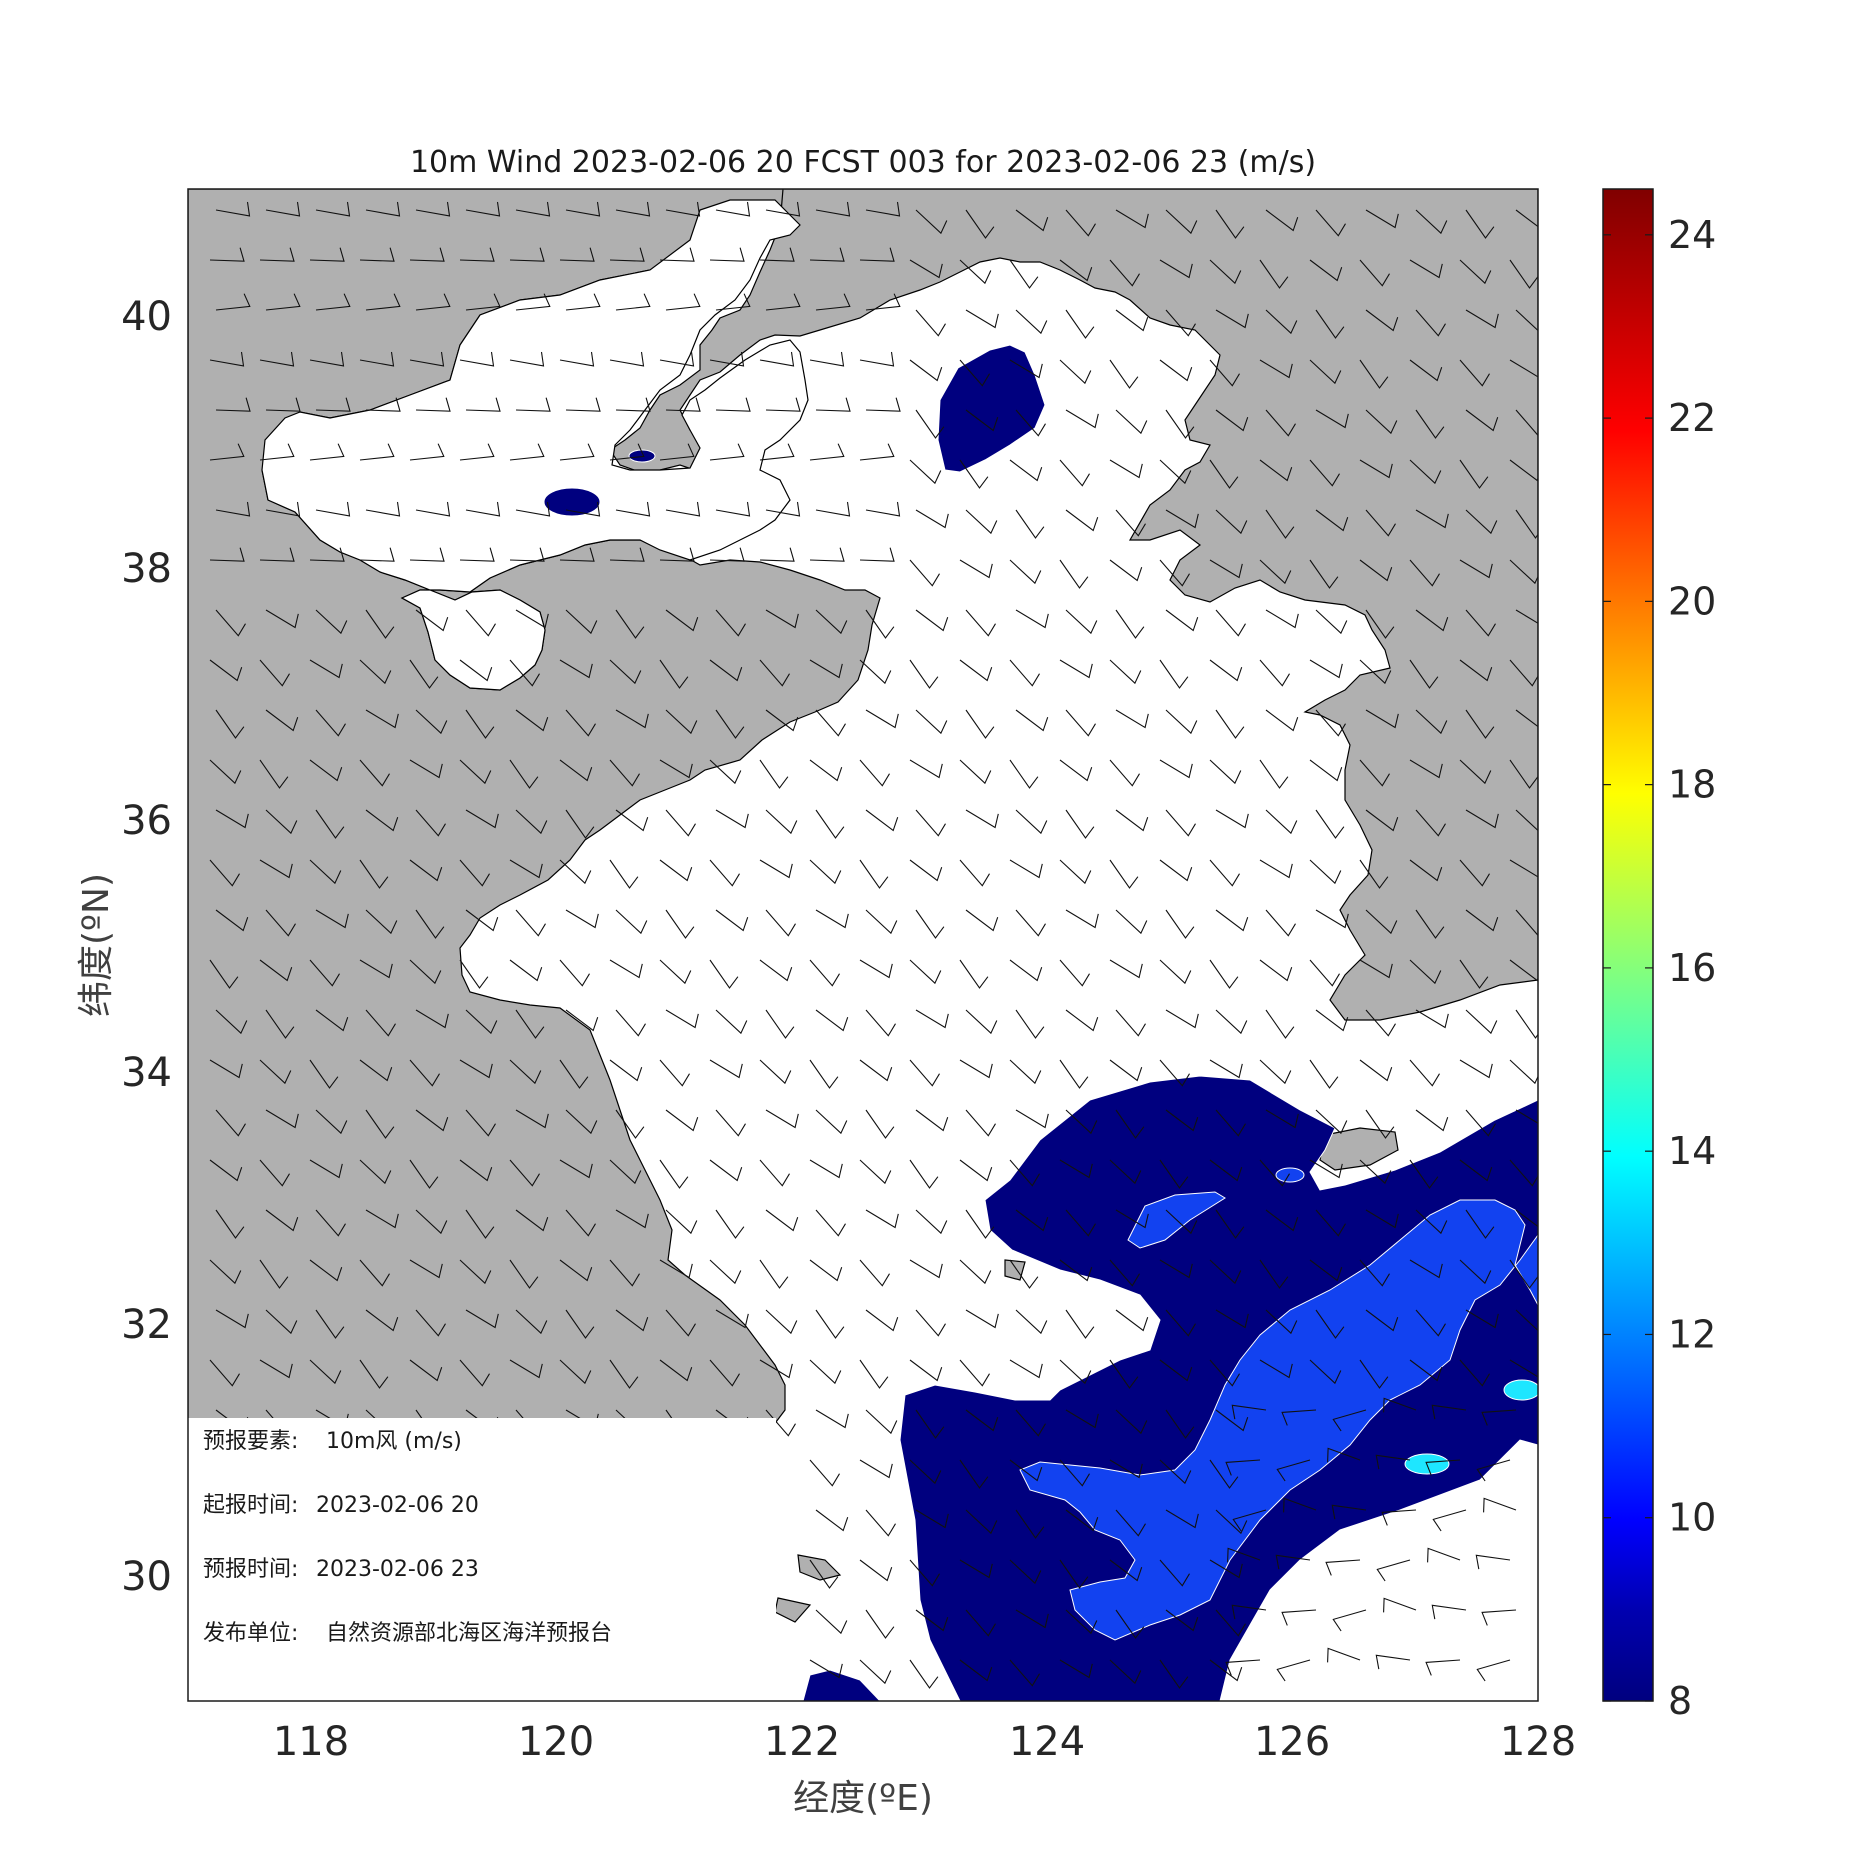  Describe the element at coordinates (96, 945) in the screenshot. I see `y-axis-label: 纬度(ºN)` at that location.